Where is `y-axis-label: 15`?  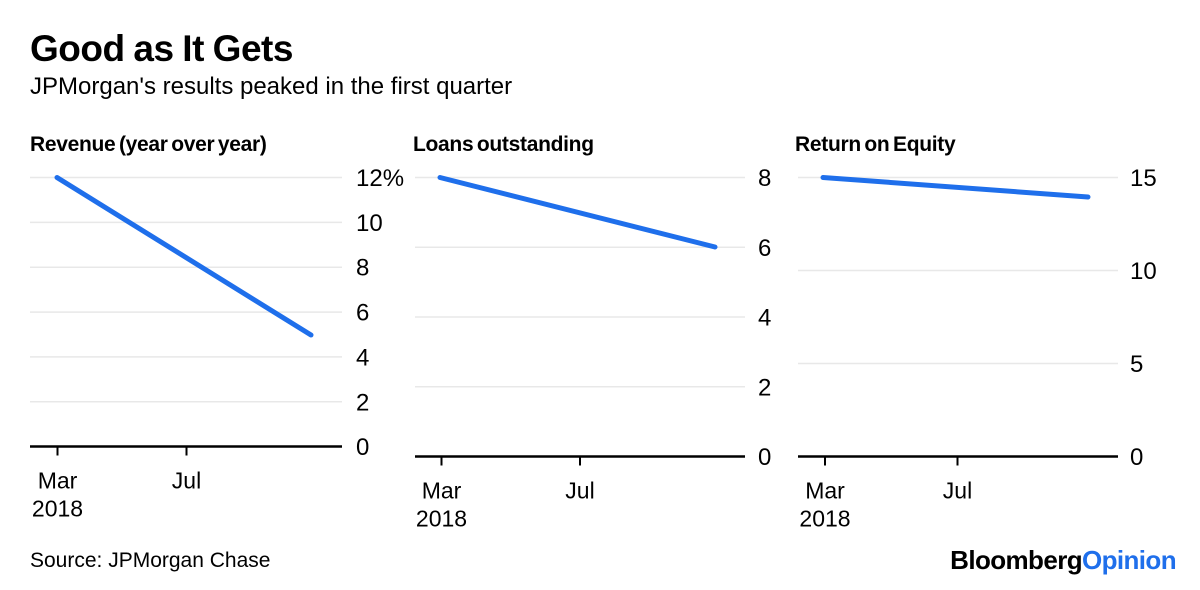
y-axis-label: 15 is located at coordinates (1143, 178).